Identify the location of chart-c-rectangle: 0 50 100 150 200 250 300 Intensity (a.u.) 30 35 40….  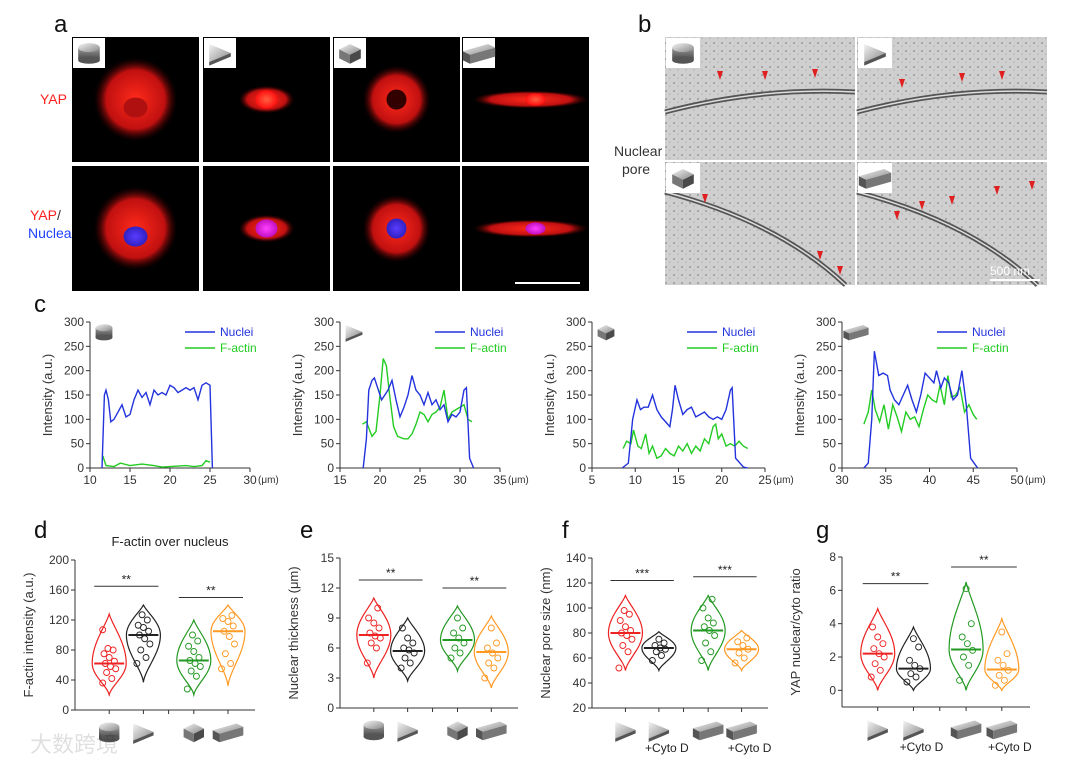
(919, 401).